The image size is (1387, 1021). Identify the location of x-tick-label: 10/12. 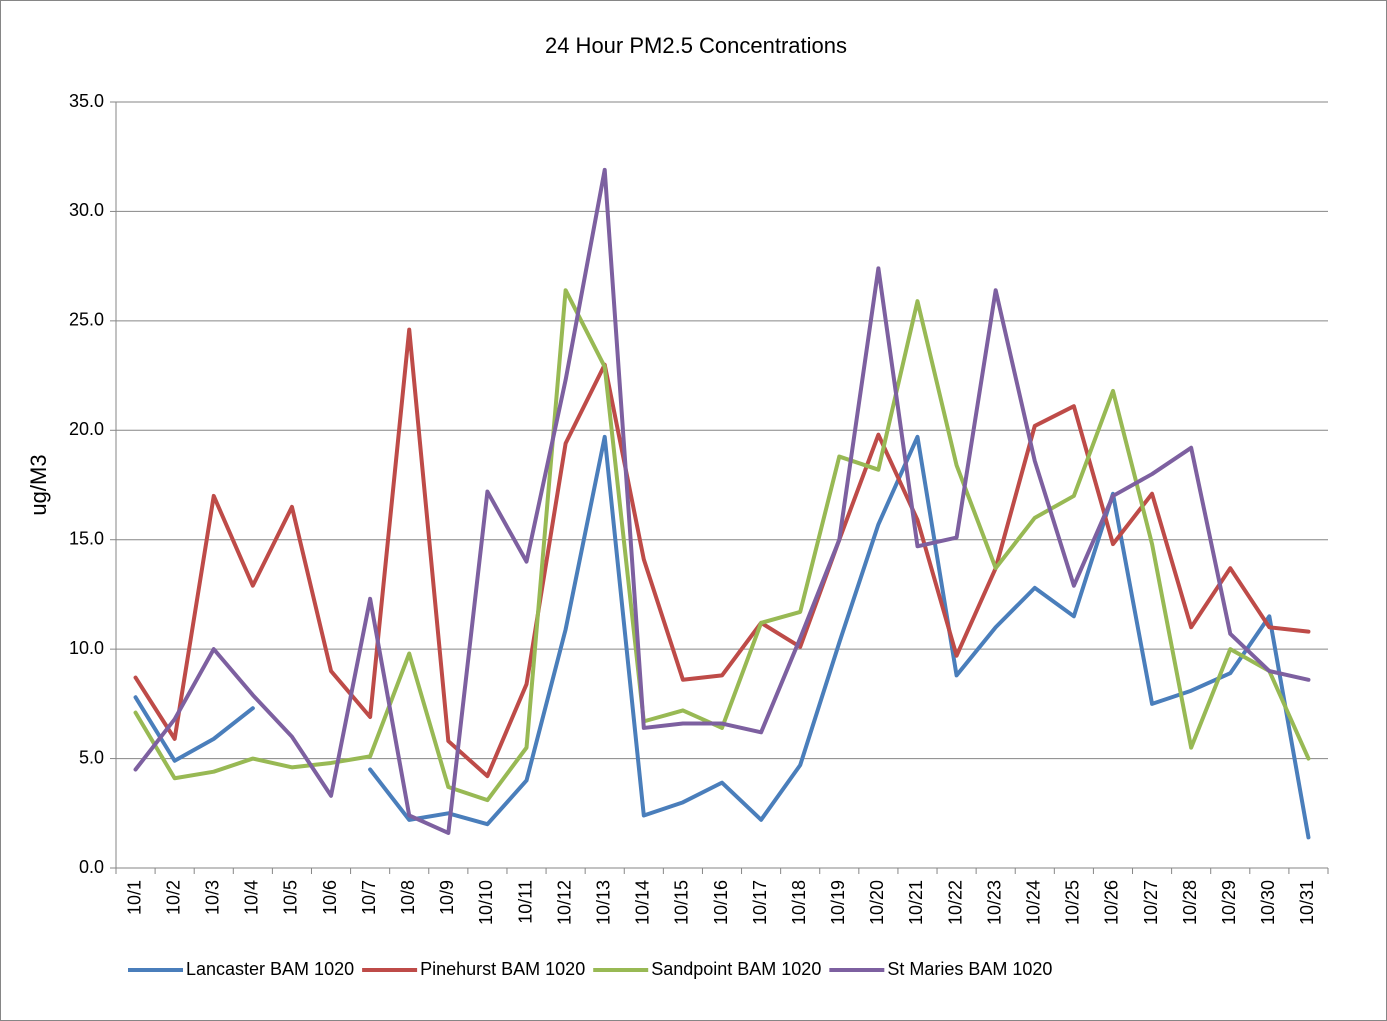
(564, 902).